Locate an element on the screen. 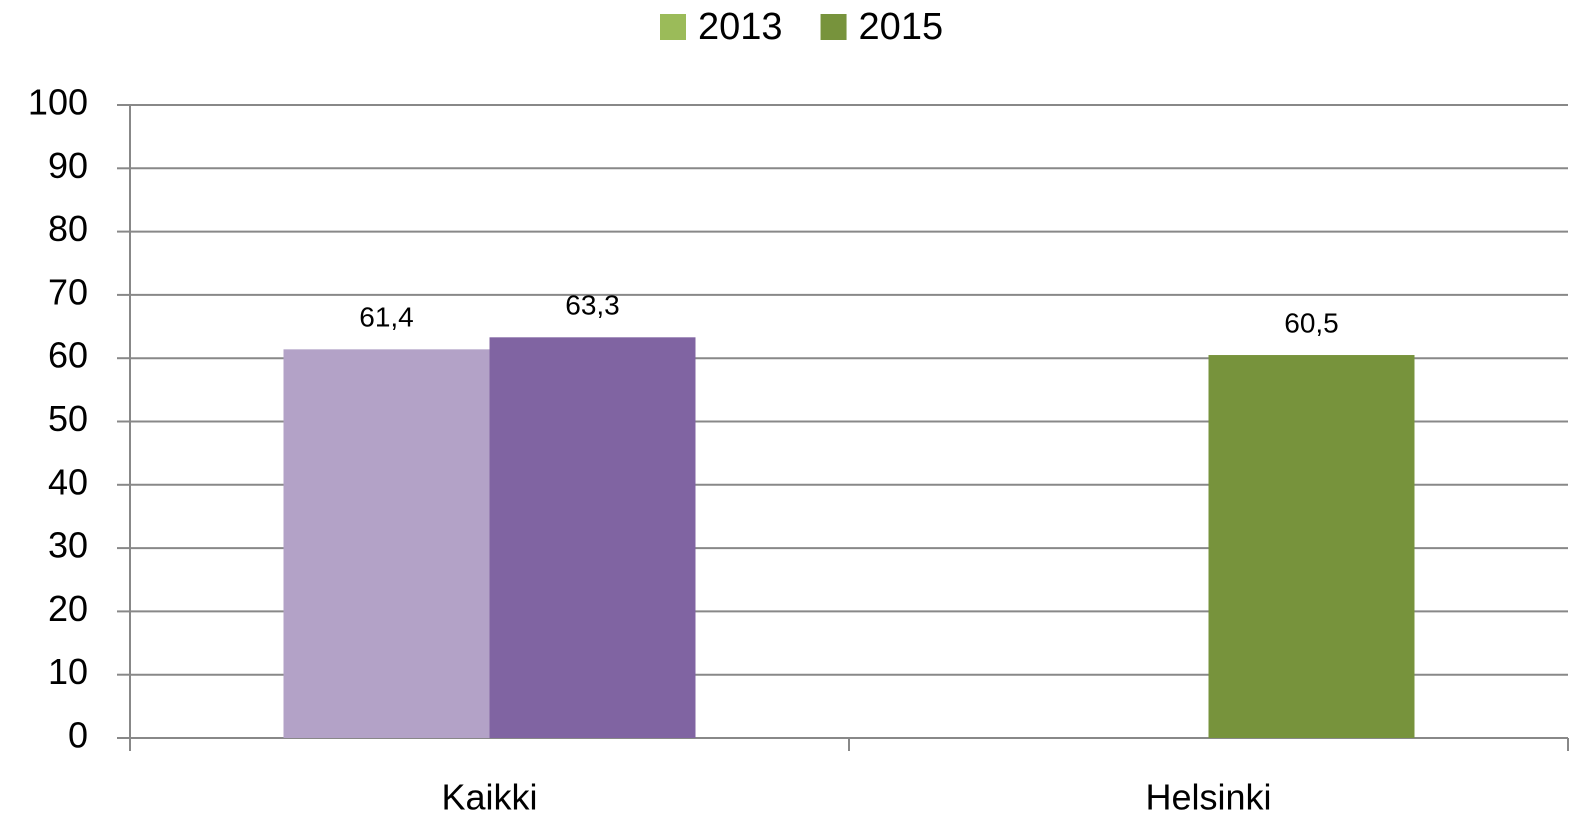 The height and width of the screenshot is (828, 1590). y-tick-label: 10 is located at coordinates (68, 671).